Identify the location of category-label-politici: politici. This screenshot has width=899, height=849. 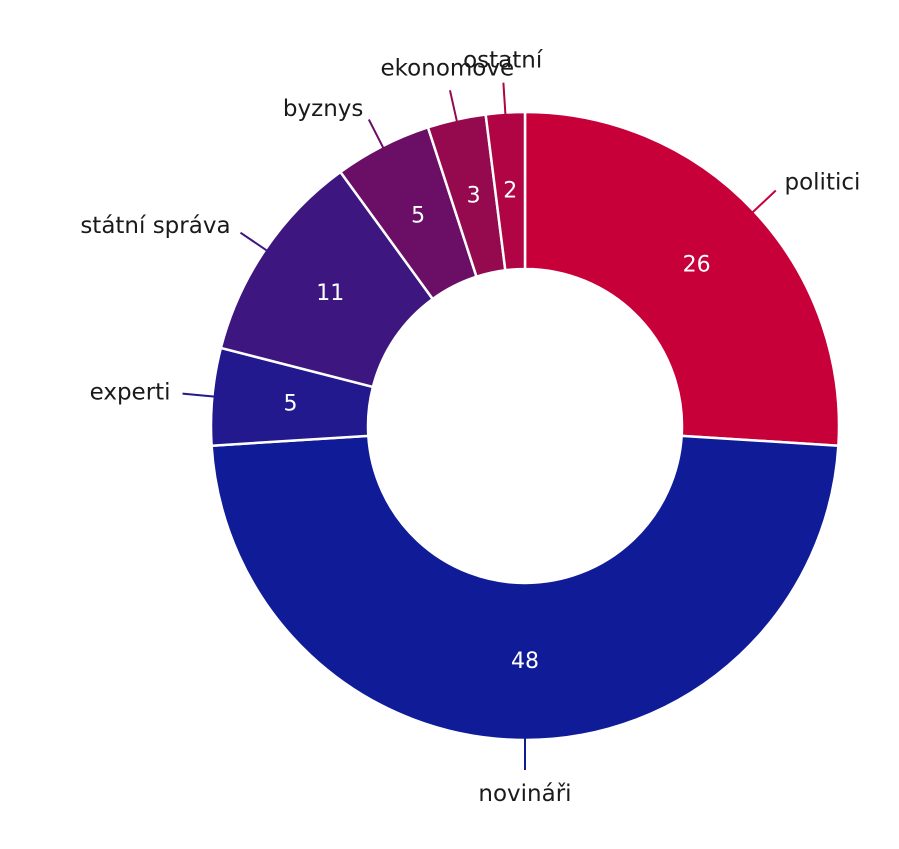
(823, 182).